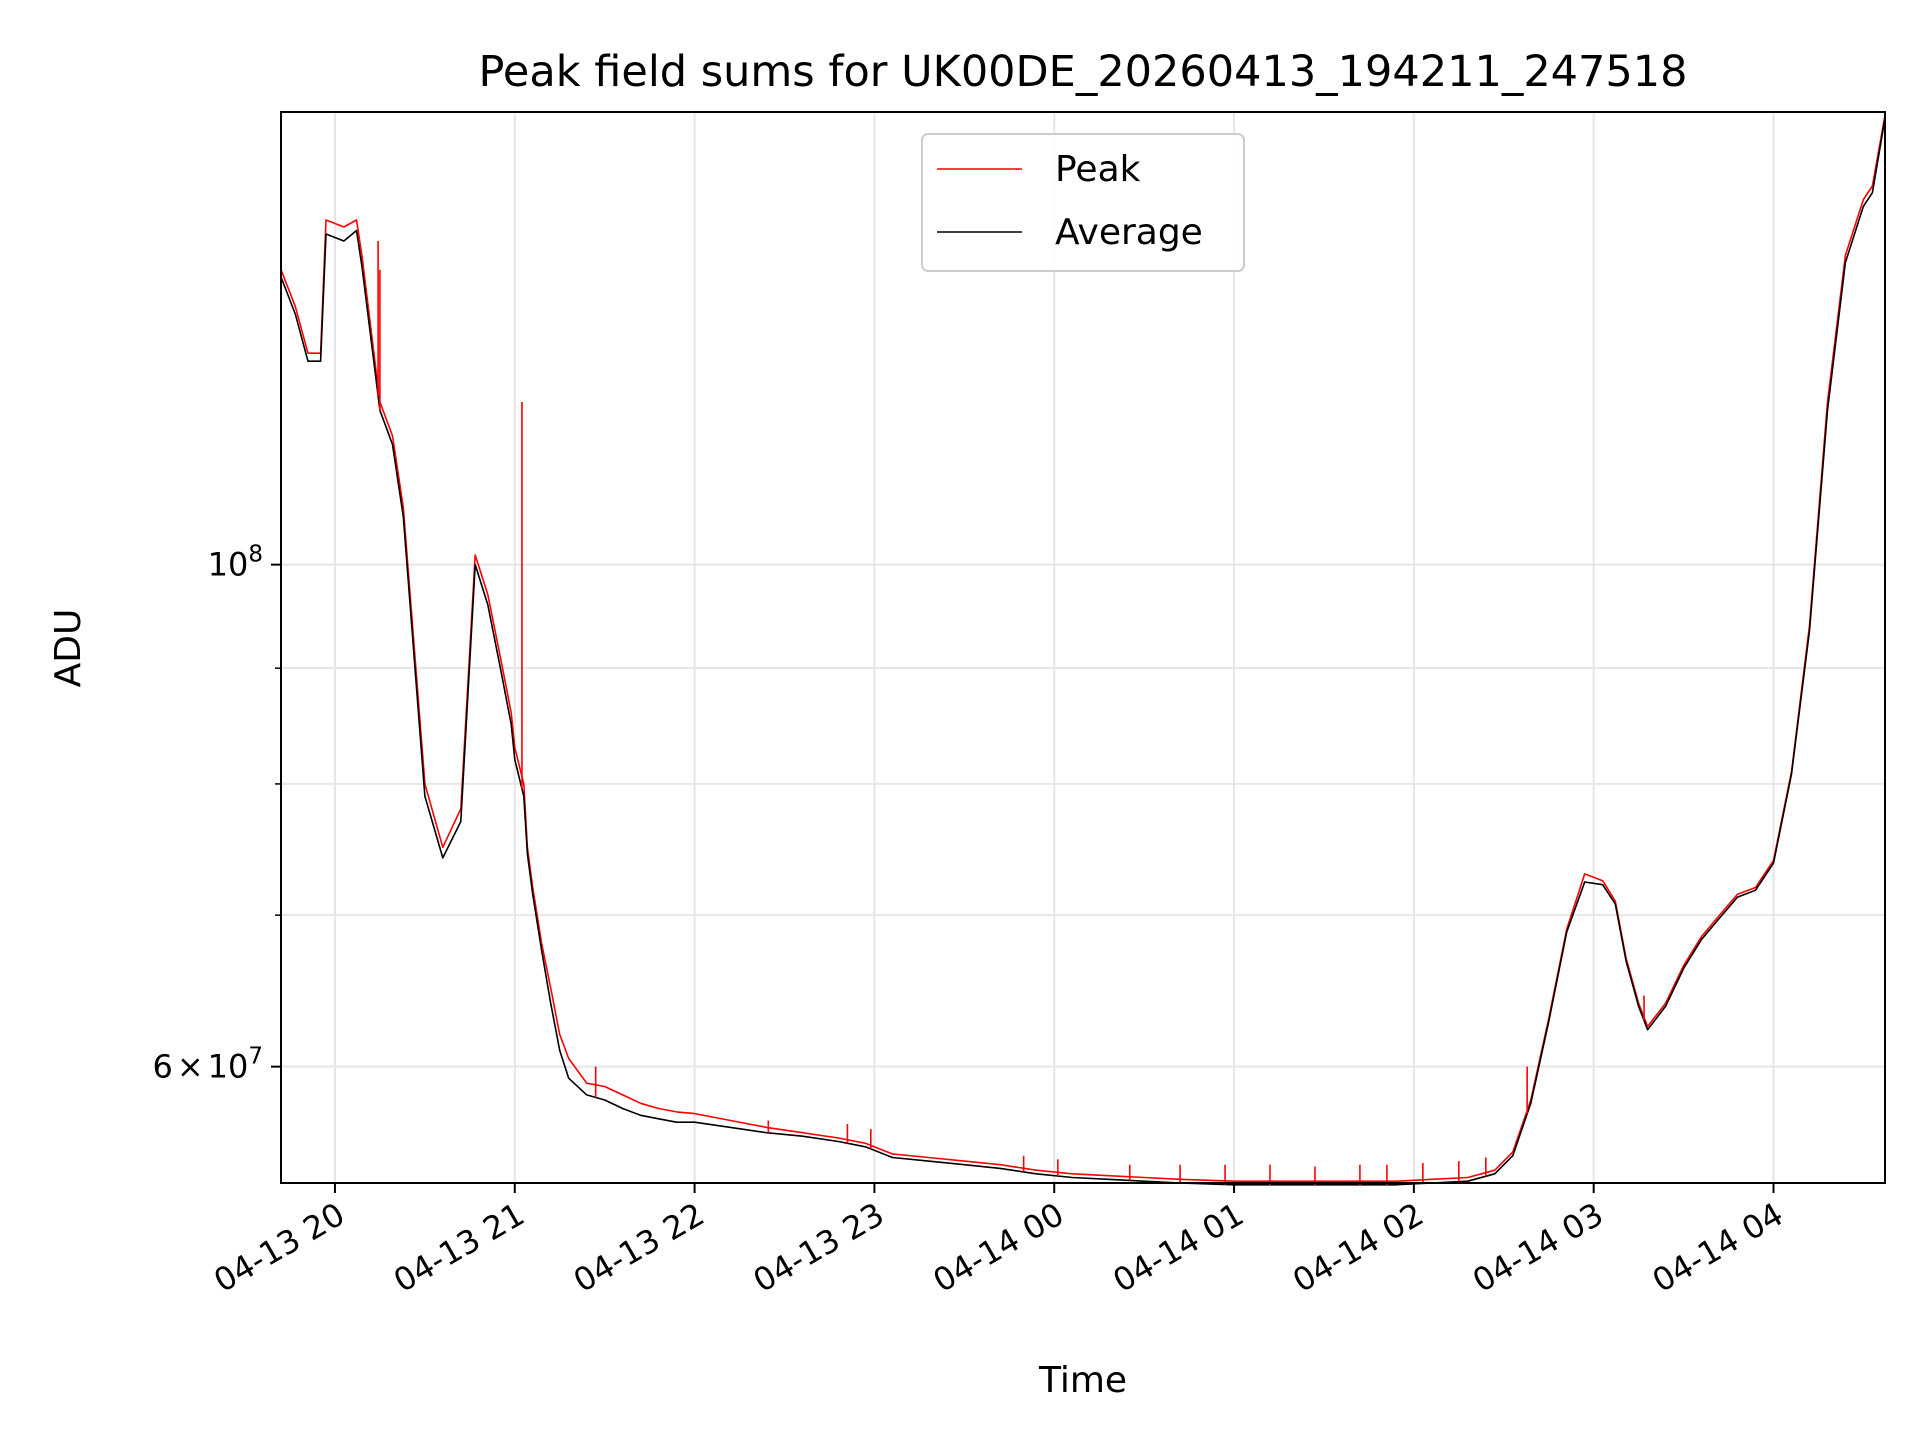 Image resolution: width=1920 pixels, height=1440 pixels. Describe the element at coordinates (190, 1067) in the screenshot. I see `y-tick-times: ×` at that location.